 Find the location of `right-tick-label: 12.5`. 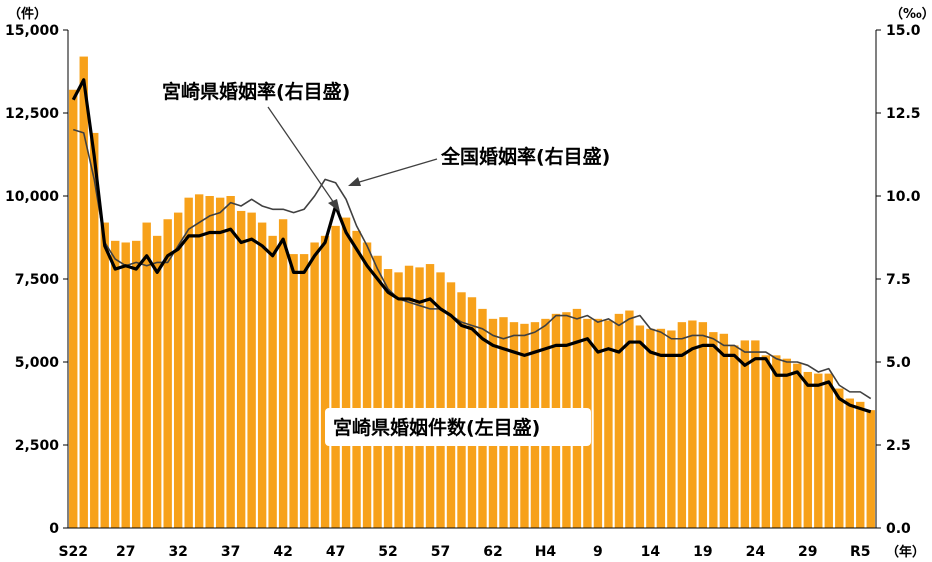

right-tick-label: 12.5 is located at coordinates (903, 114).